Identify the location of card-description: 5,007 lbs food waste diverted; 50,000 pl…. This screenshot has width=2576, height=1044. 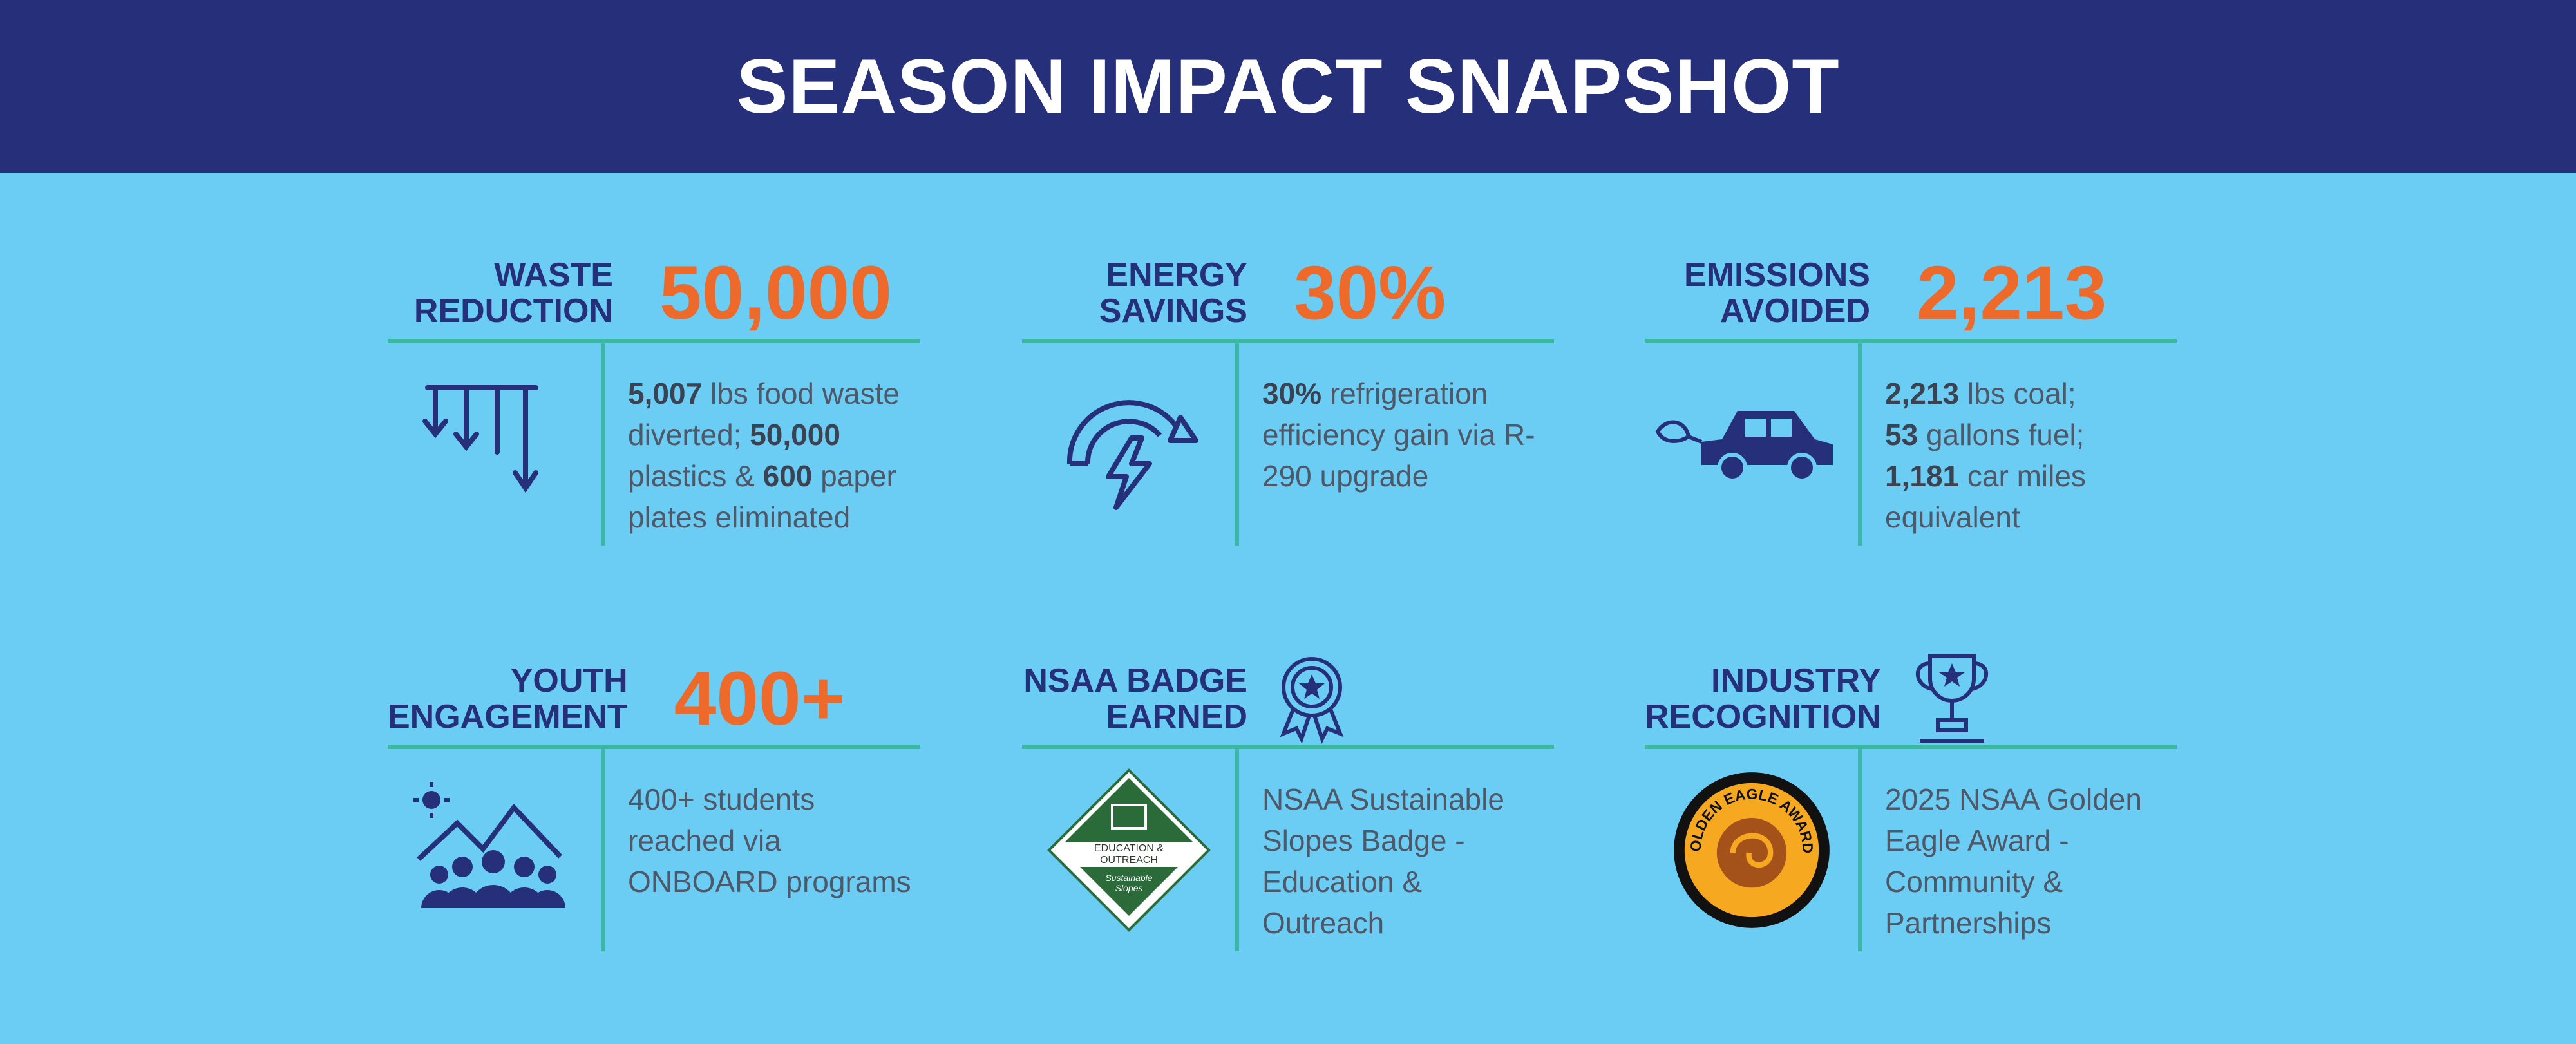
(758, 444).